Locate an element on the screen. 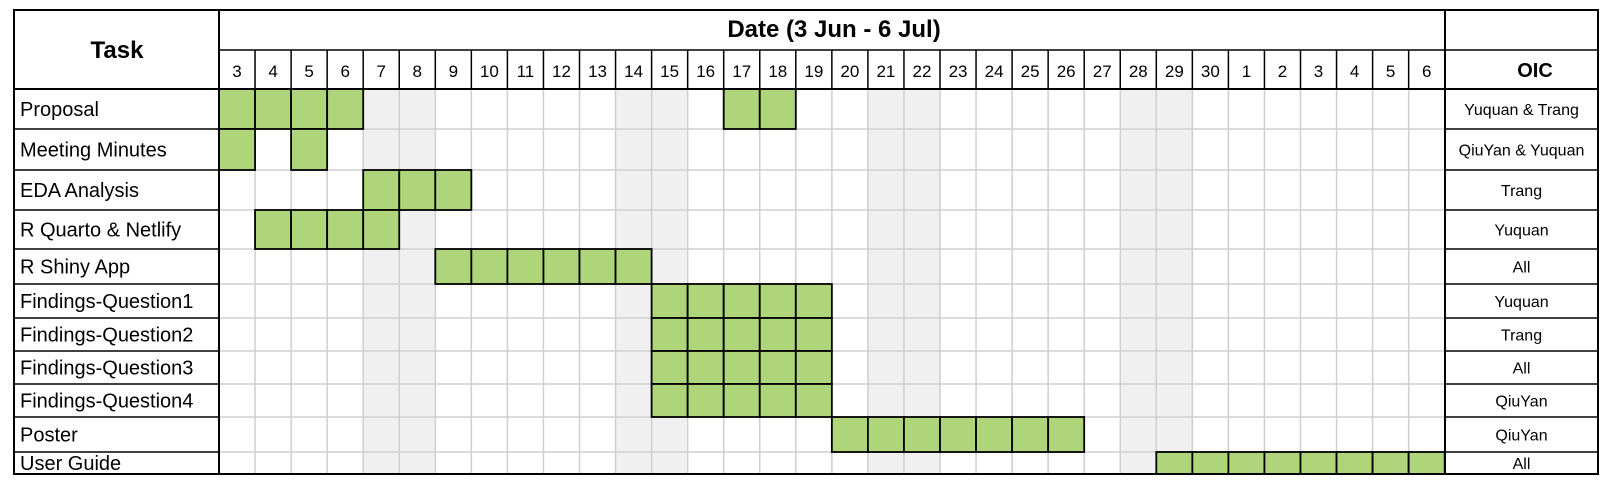 The height and width of the screenshot is (484, 1612). day-label: 5 is located at coordinates (308, 71).